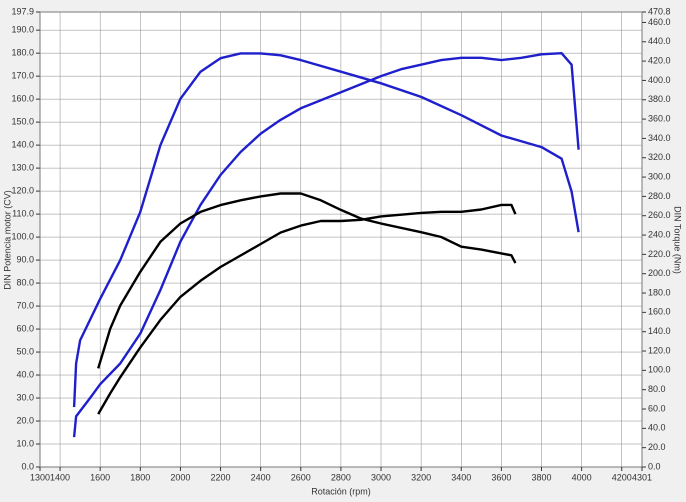  What do you see at coordinates (22, 76) in the screenshot?
I see `y-tick-label: 170.0` at bounding box center [22, 76].